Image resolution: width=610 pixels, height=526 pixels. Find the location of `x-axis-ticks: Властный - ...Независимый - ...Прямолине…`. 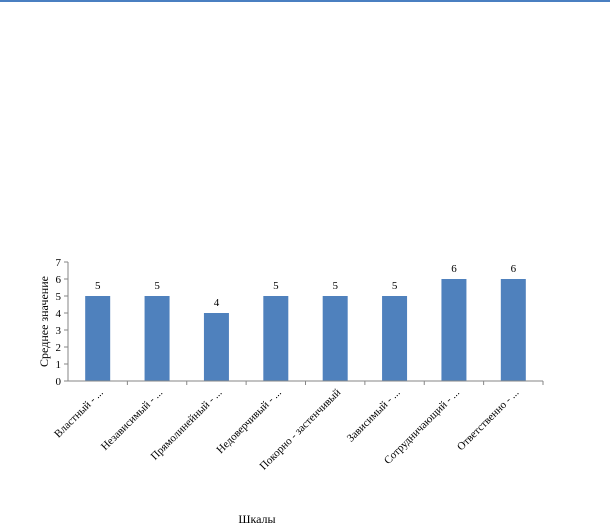

x-axis-ticks: Властный - ...Независимый - ...Прямолине… is located at coordinates (298, 426).